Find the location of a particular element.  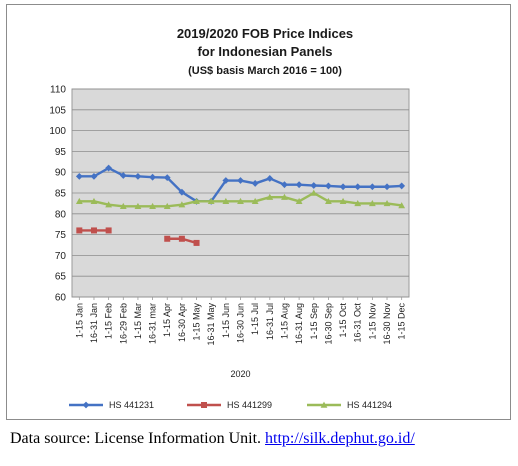

x-tick-label: 1-15 Jun is located at coordinates (226, 320).